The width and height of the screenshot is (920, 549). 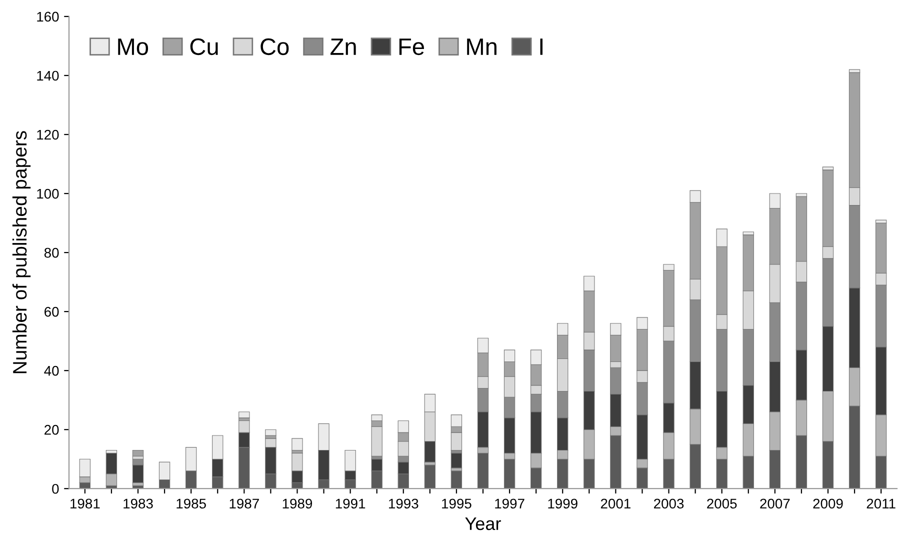 I want to click on y-tick-label: 40, so click(x=51, y=371).